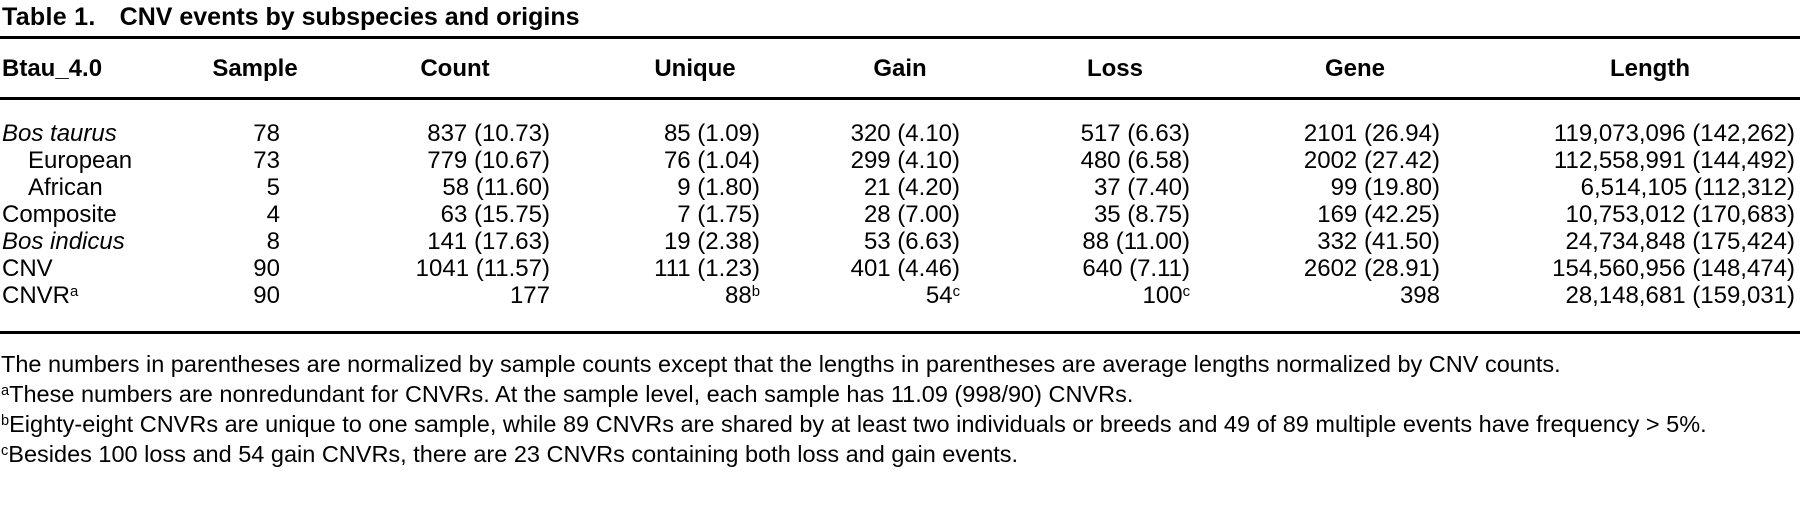 The width and height of the screenshot is (1800, 531). I want to click on table-cell: 63 (15.75), so click(435, 214).